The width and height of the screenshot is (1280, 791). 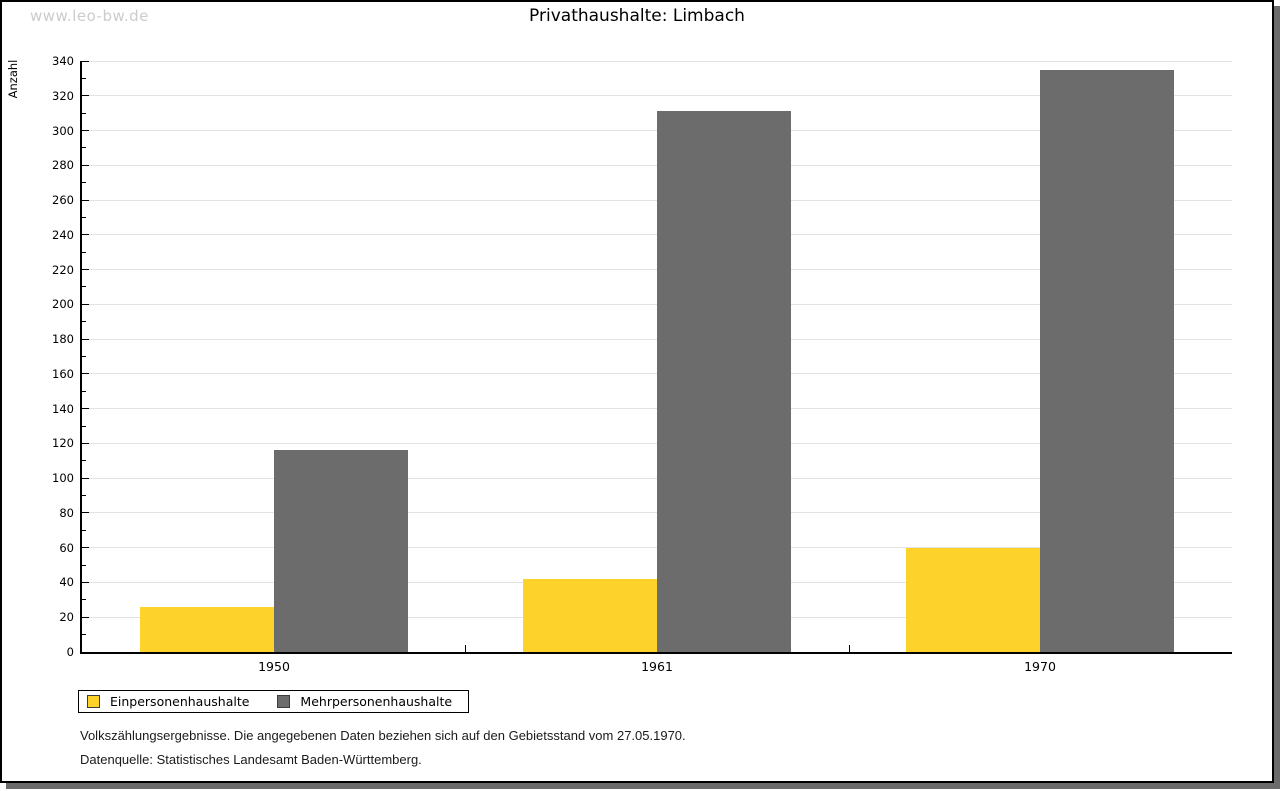 I want to click on y-axis-label-120: 120, so click(x=63, y=443).